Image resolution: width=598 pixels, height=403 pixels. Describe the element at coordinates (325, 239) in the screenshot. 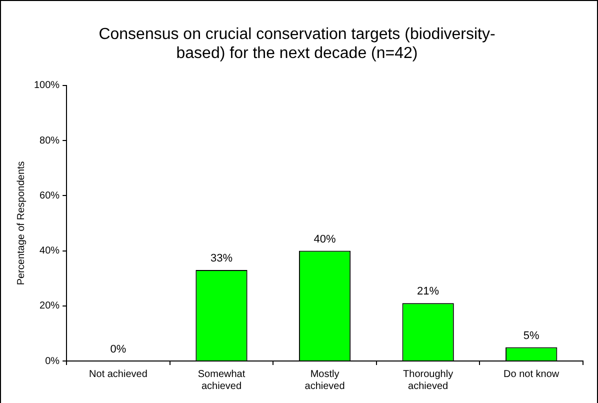

I see `data-label: 40%` at that location.